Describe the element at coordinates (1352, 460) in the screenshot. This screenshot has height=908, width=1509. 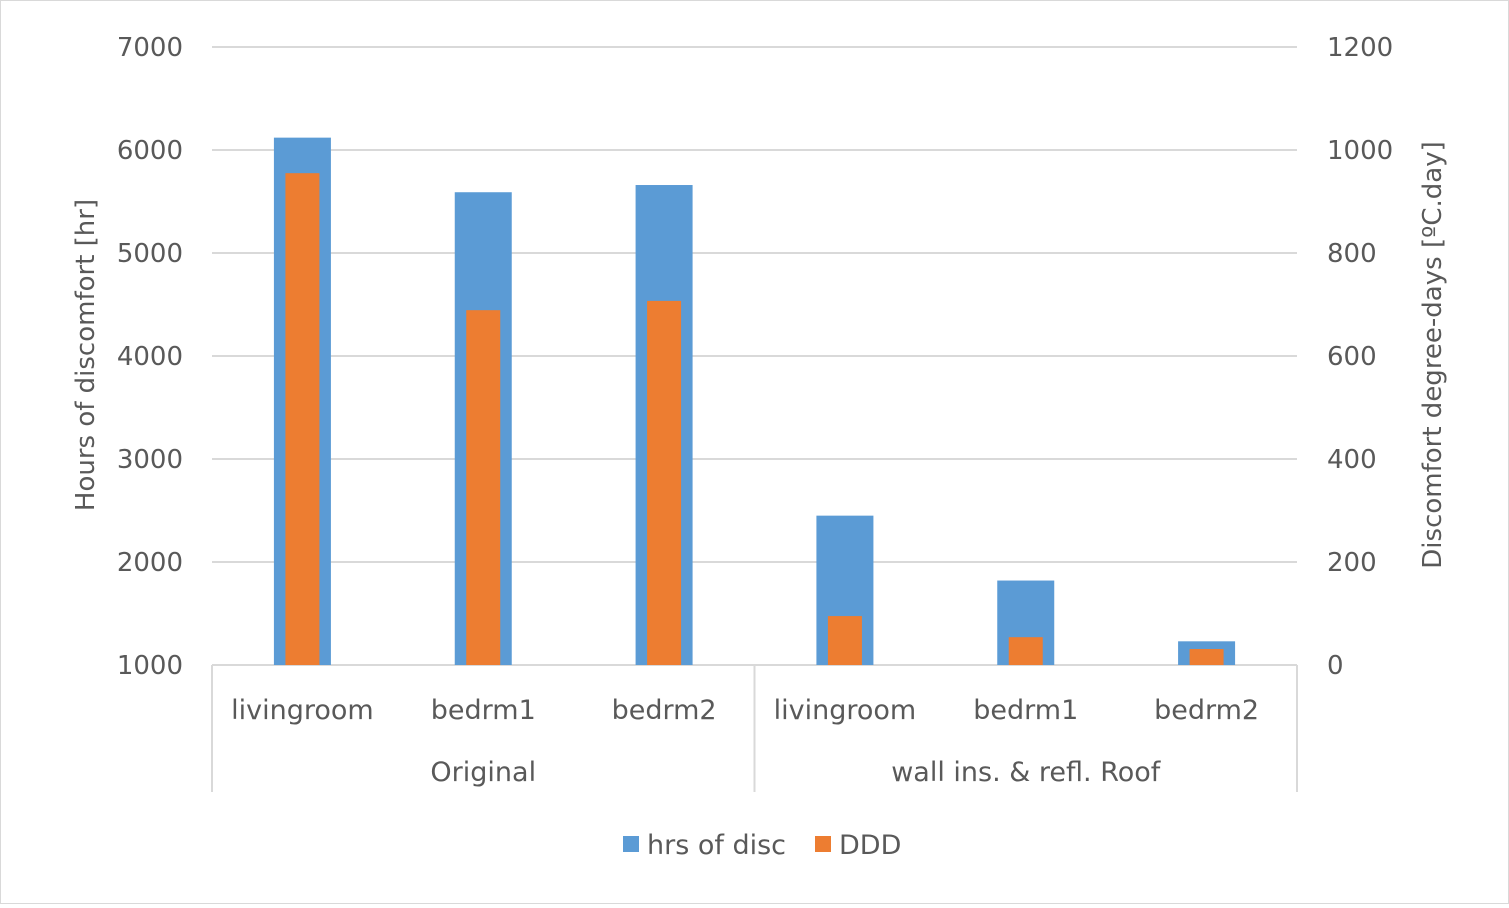
I see `right-tick-label: 400` at that location.